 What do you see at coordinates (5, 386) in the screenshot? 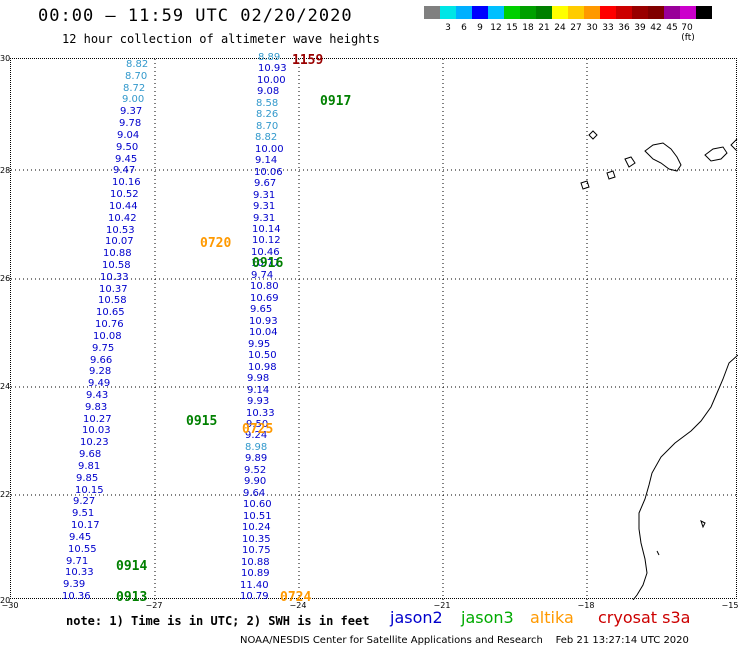
I see `latitude-tick: 24` at bounding box center [5, 386].